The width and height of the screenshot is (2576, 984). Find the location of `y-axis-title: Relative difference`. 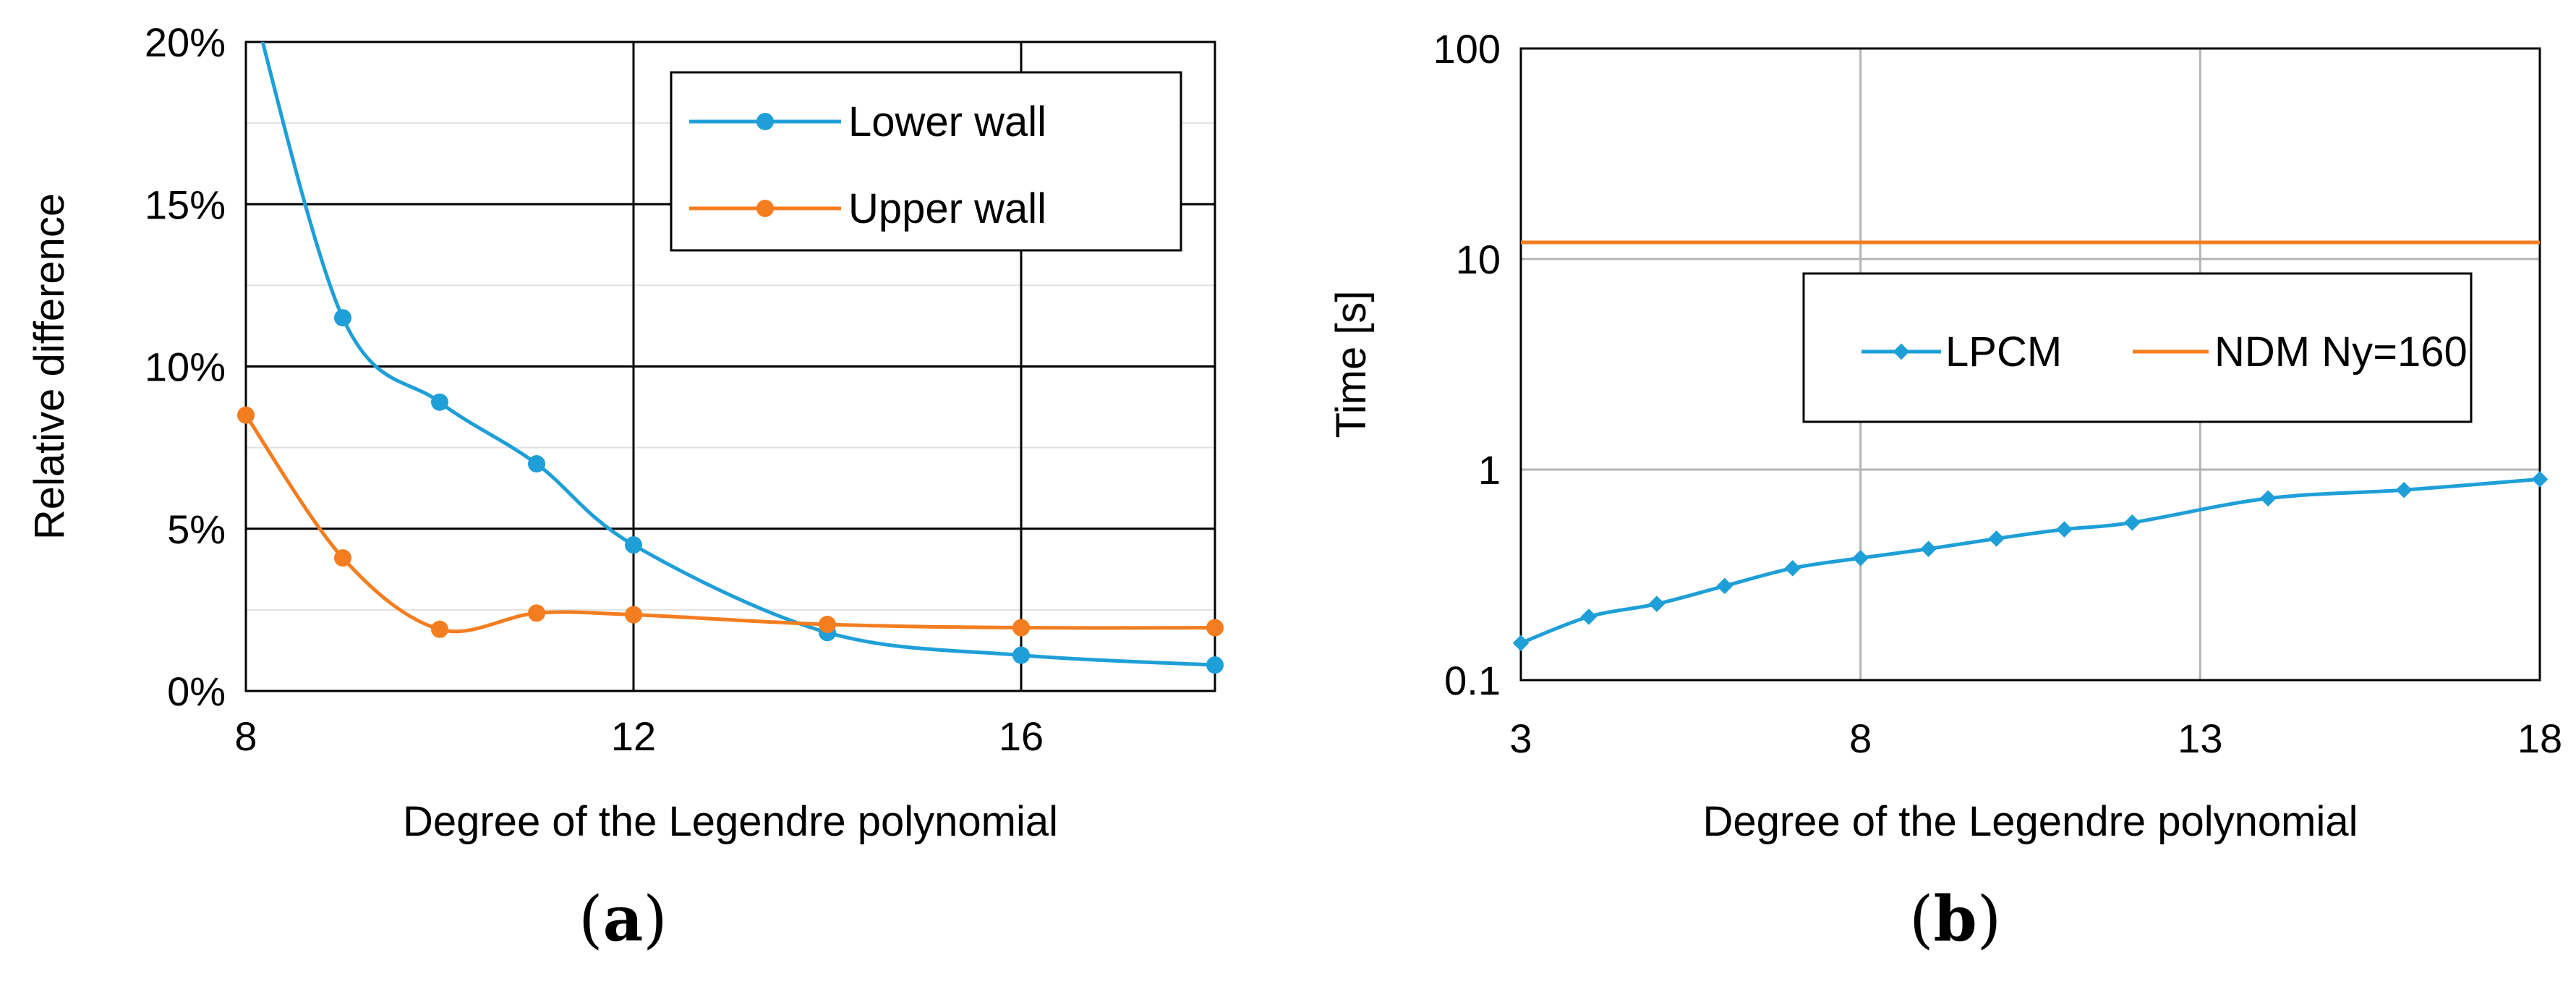

y-axis-title: Relative difference is located at coordinates (50, 366).